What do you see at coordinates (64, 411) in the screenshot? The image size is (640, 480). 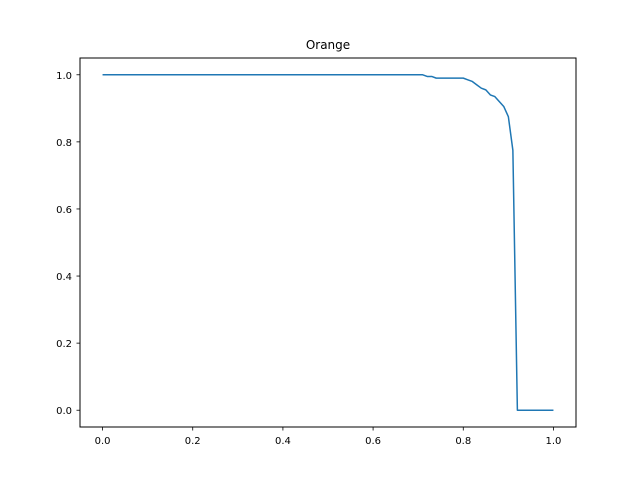 I see `y-tick-label: 0.0` at bounding box center [64, 411].